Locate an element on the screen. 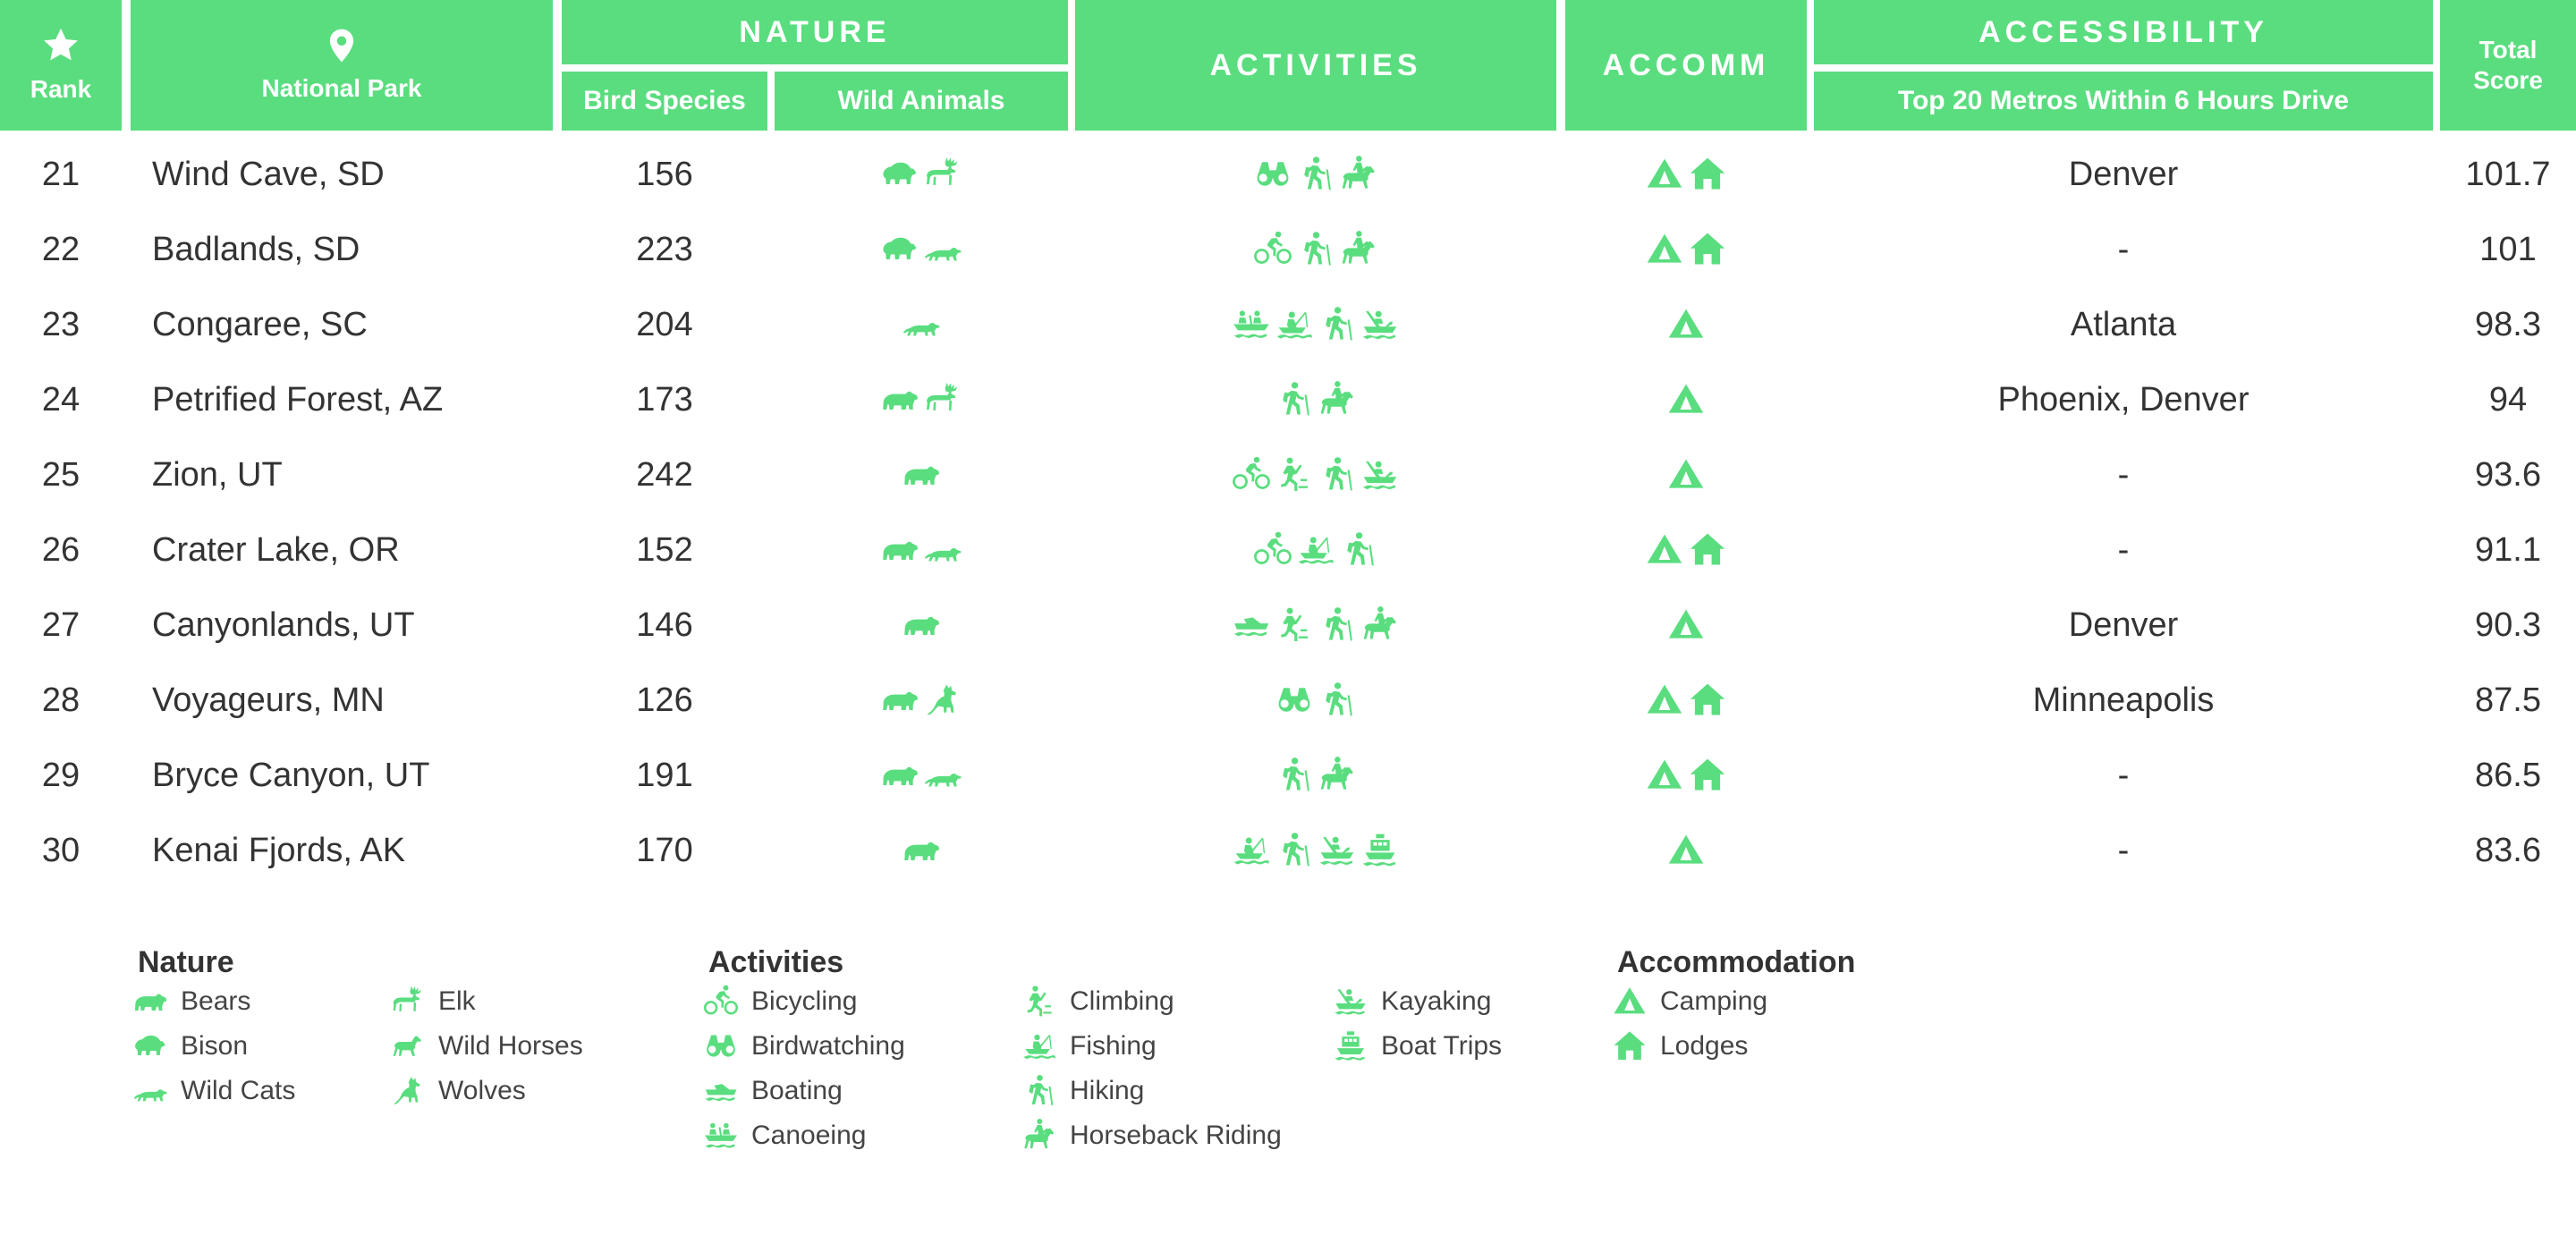  legend-item-label: Lodges is located at coordinates (1704, 1046).